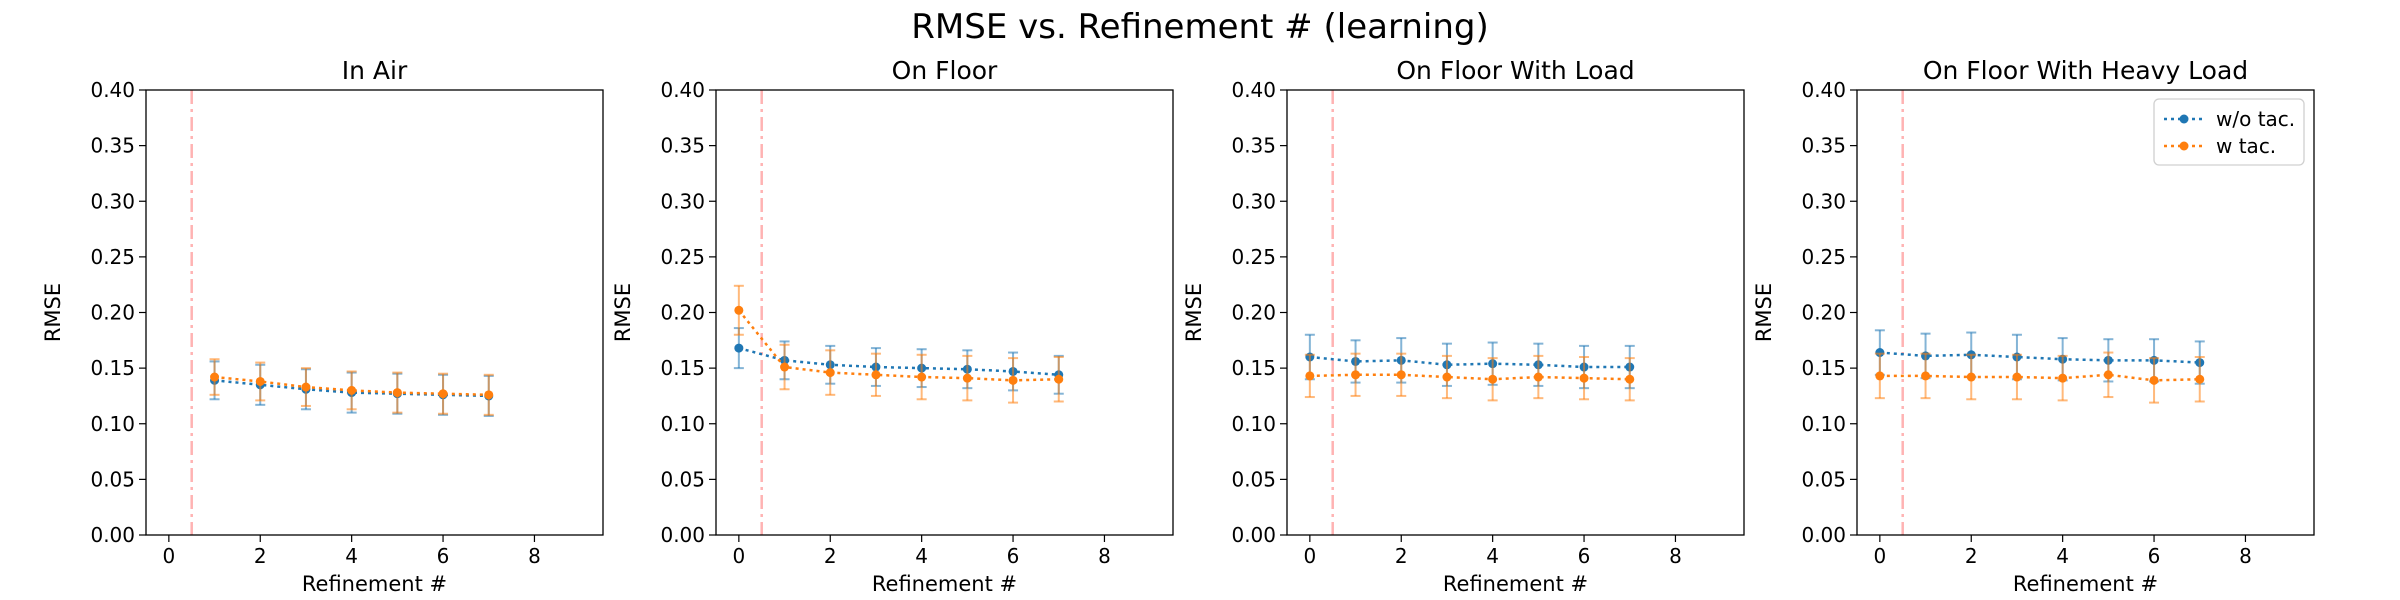  I want to click on panel-title: On Floor, so click(945, 70).